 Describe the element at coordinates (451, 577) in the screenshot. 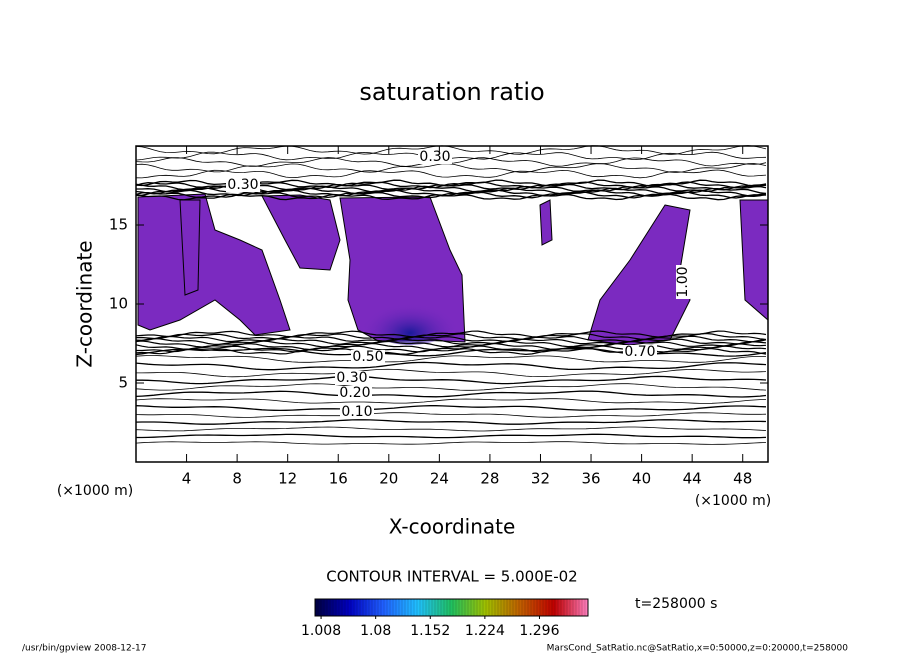

I see `contour-interval: CONTOUR INTERVAL = 5.000E-02` at that location.